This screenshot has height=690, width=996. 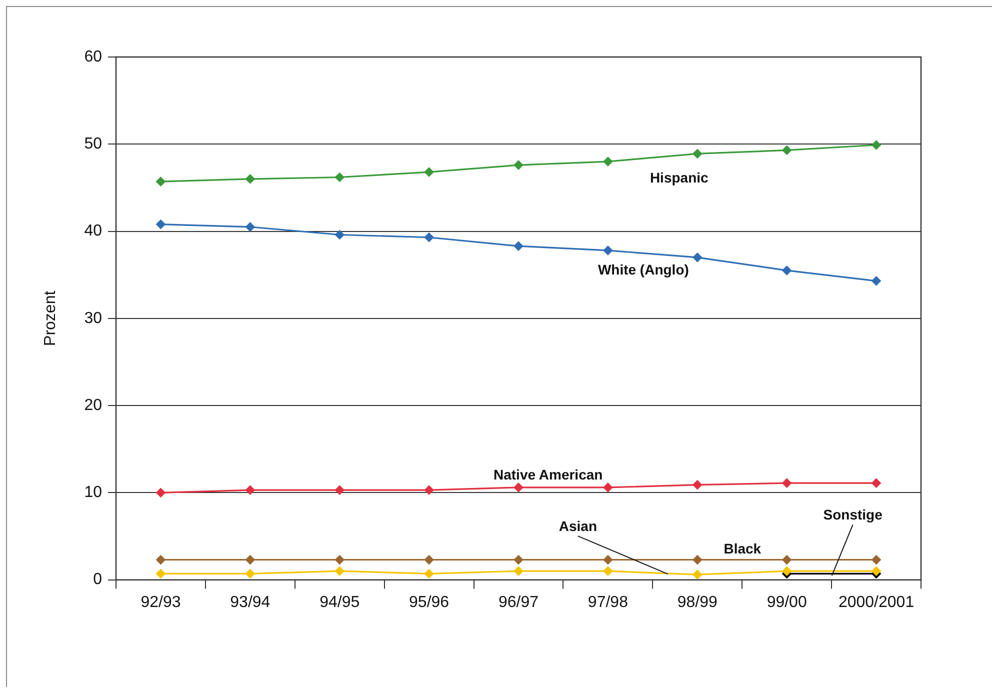 I want to click on text: Sonstige, so click(x=853, y=514).